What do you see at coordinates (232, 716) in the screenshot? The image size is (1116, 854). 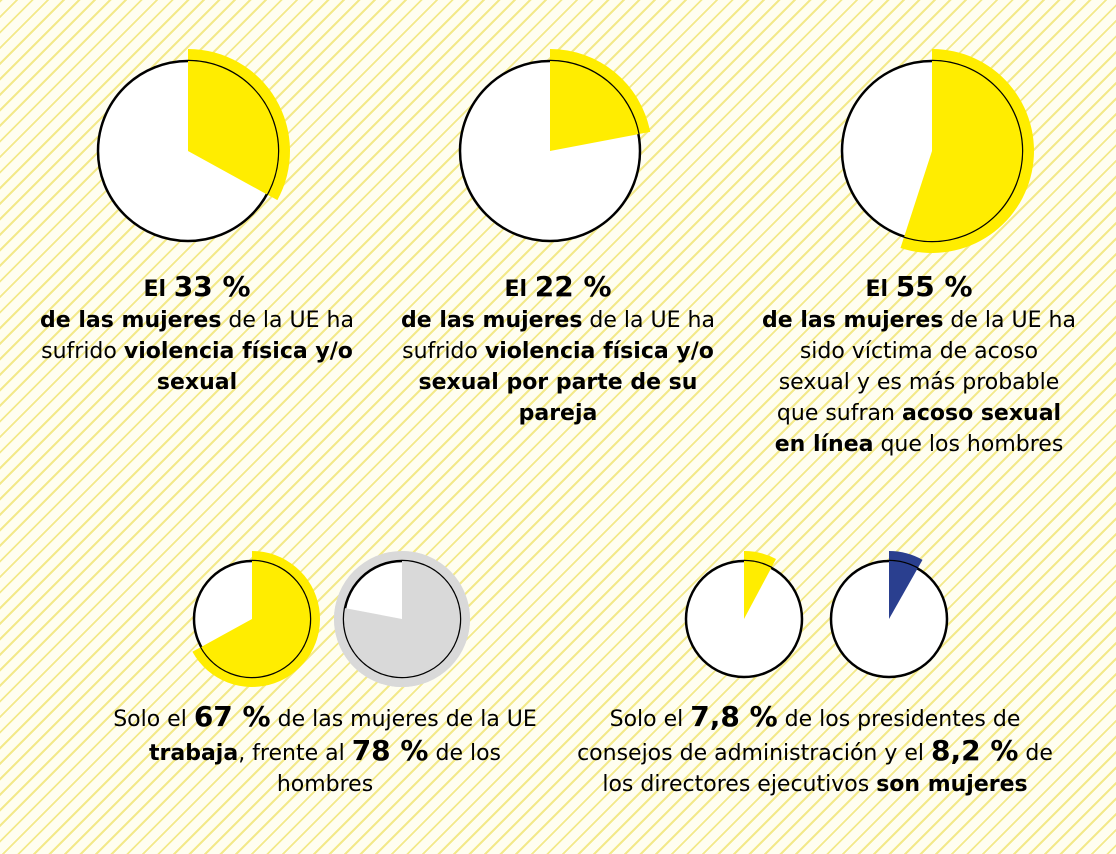 I see `stat-4-percent-women: 67 %` at bounding box center [232, 716].